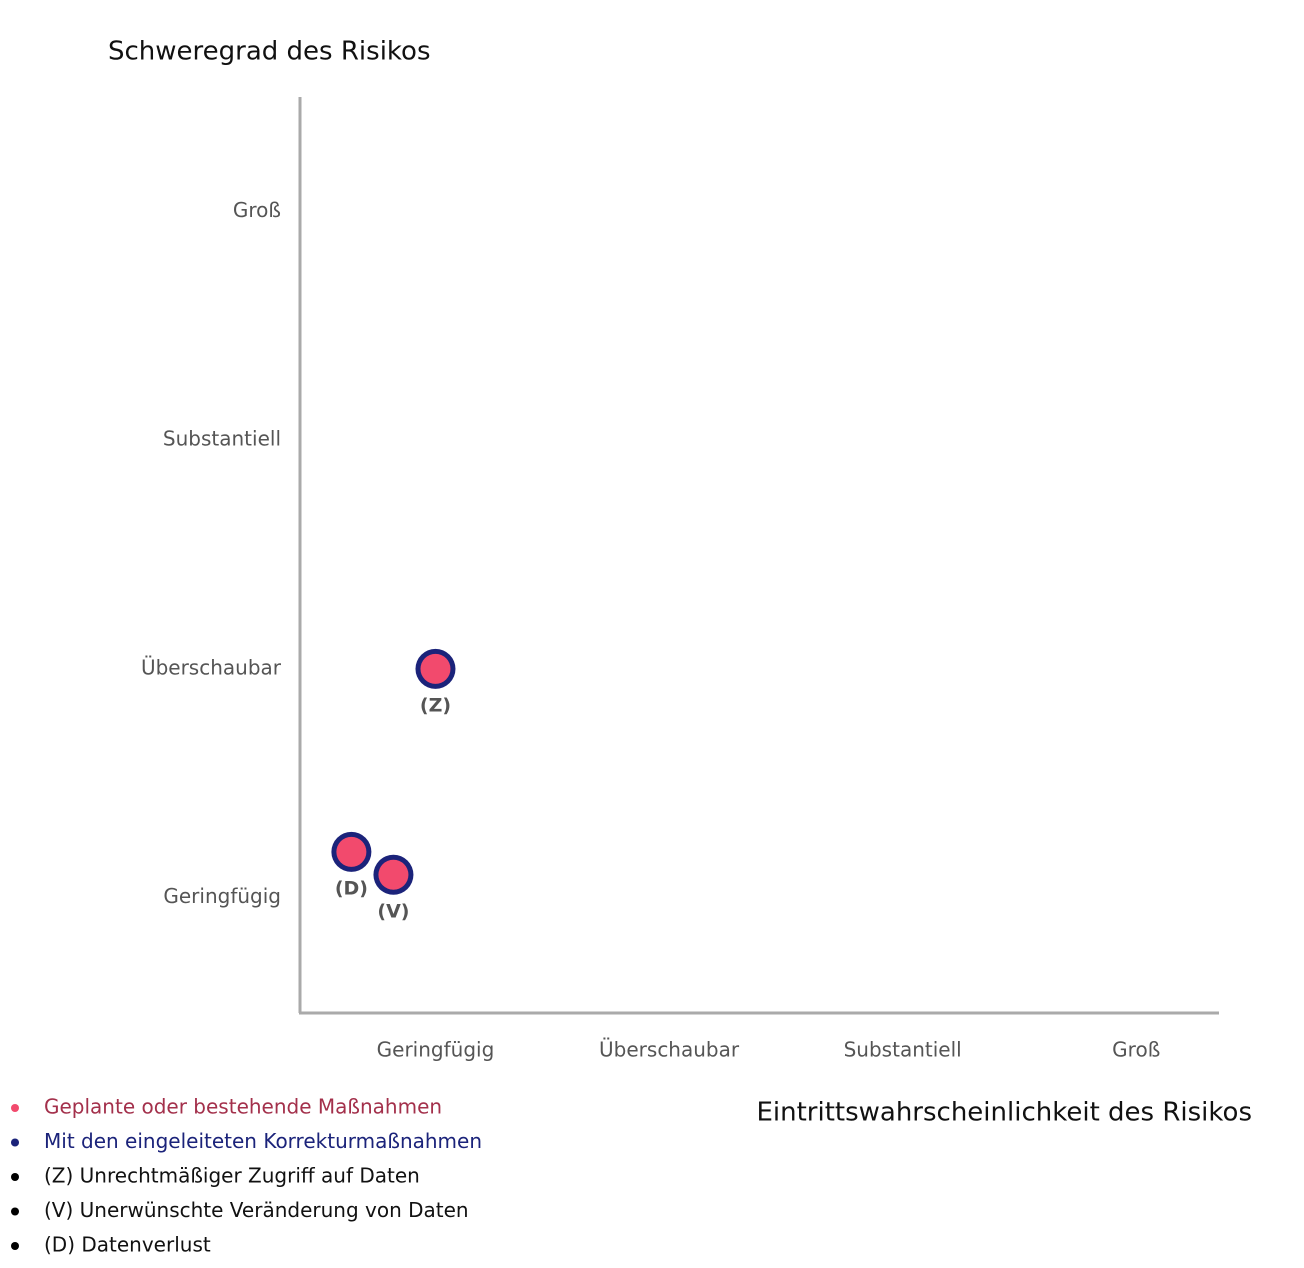 Image resolution: width=1304 pixels, height=1268 pixels. What do you see at coordinates (435, 705) in the screenshot?
I see `point-label: (Z)` at bounding box center [435, 705].